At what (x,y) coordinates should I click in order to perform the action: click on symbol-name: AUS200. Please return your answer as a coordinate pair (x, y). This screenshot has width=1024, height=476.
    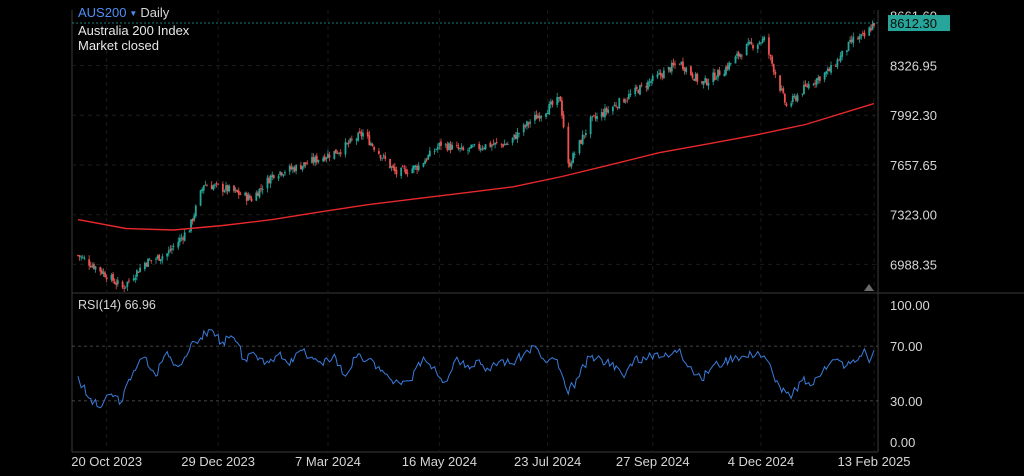
    Looking at the image, I should click on (102, 12).